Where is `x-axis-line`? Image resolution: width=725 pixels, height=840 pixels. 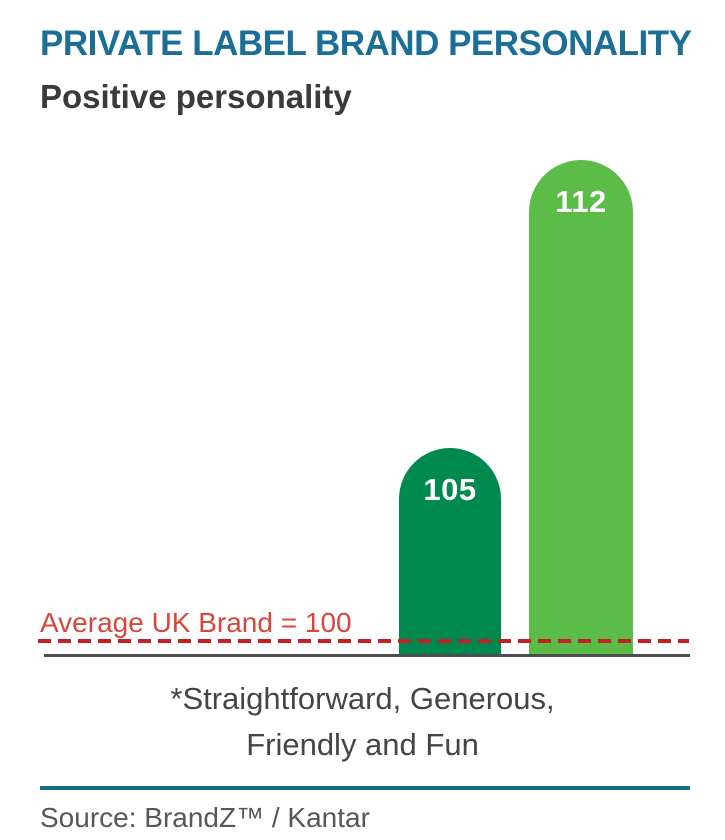
x-axis-line is located at coordinates (367, 655).